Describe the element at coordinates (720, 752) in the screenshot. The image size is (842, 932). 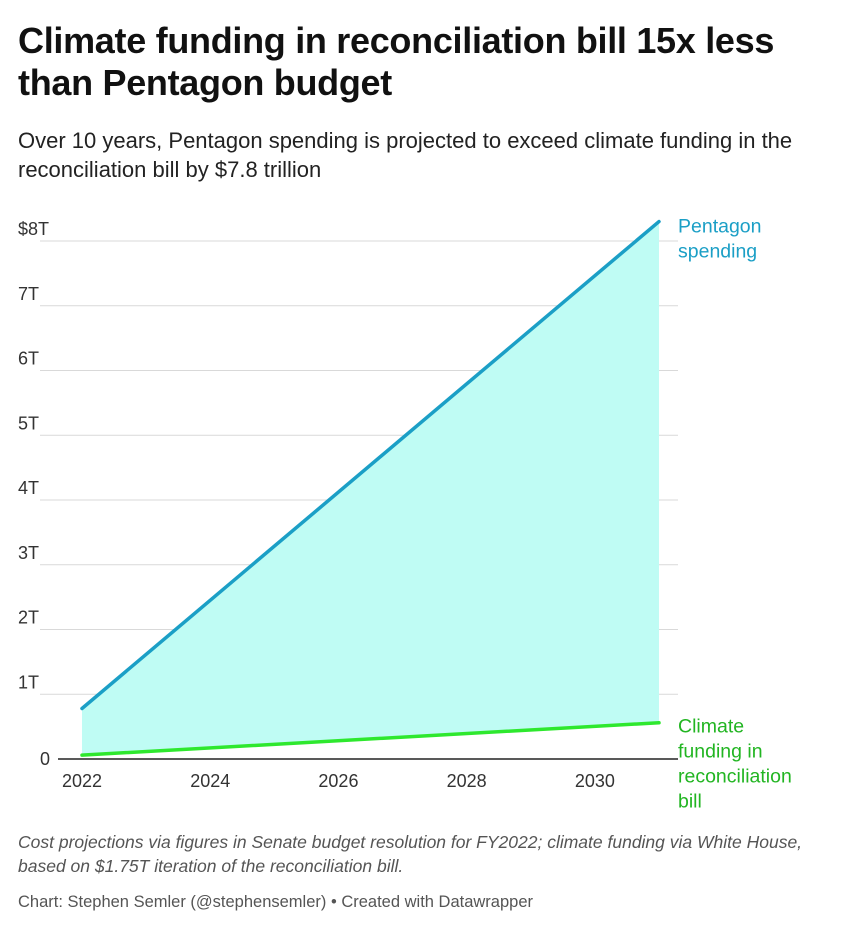
I see `series-label-line: funding in` at that location.